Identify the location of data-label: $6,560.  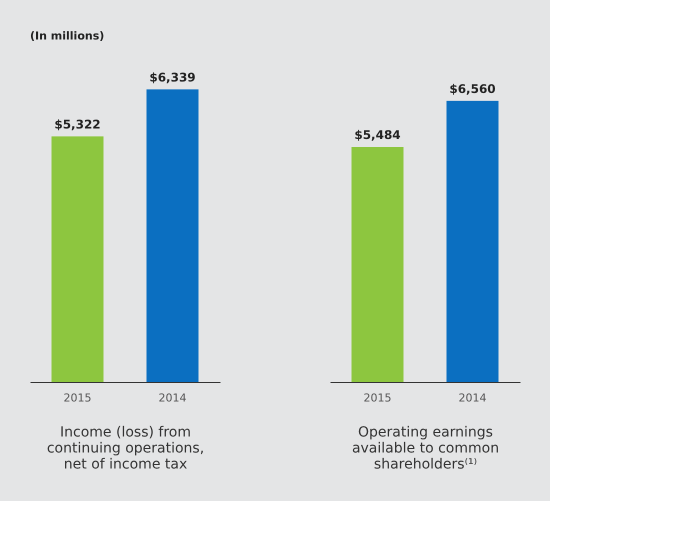
(472, 89).